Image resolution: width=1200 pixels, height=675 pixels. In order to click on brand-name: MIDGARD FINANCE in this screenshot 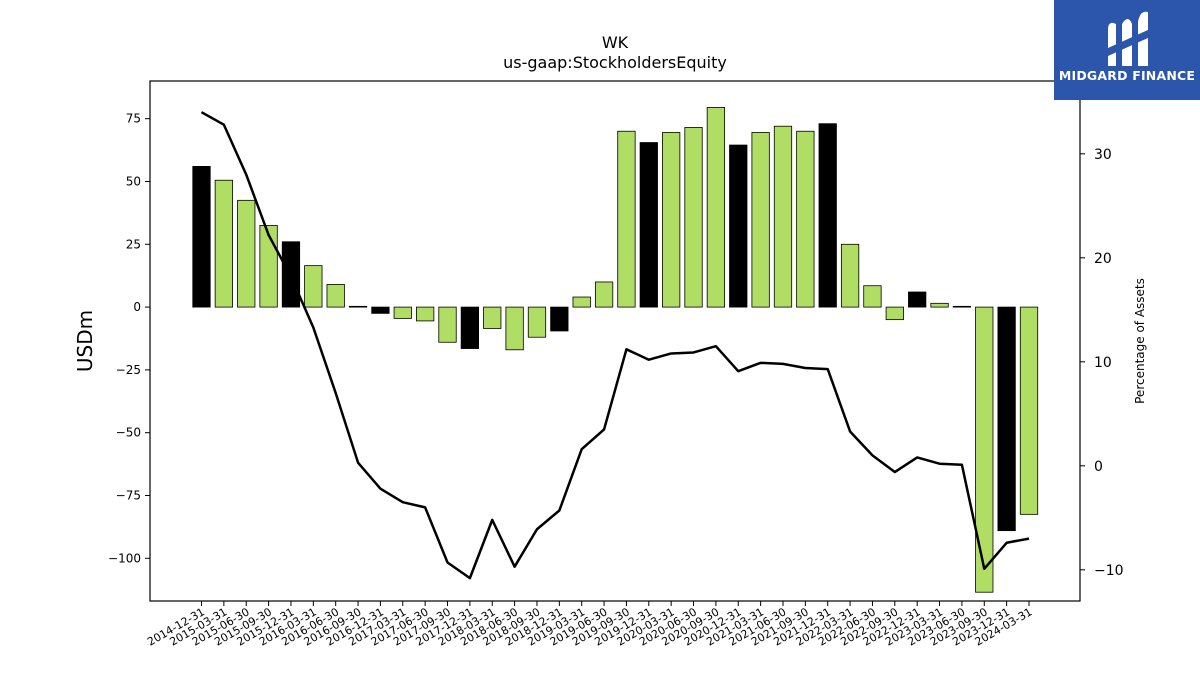, I will do `click(1127, 75)`.